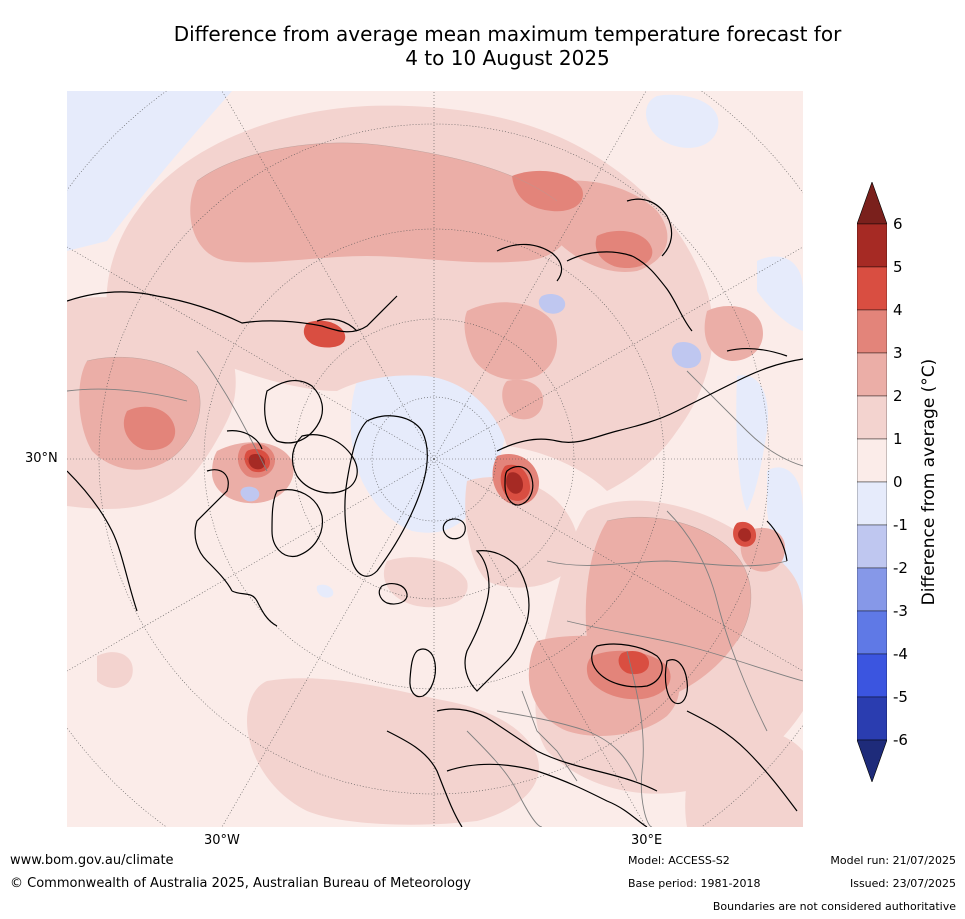 This screenshot has height=919, width=965. I want to click on colorbar-tick-label: -6, so click(900, 740).